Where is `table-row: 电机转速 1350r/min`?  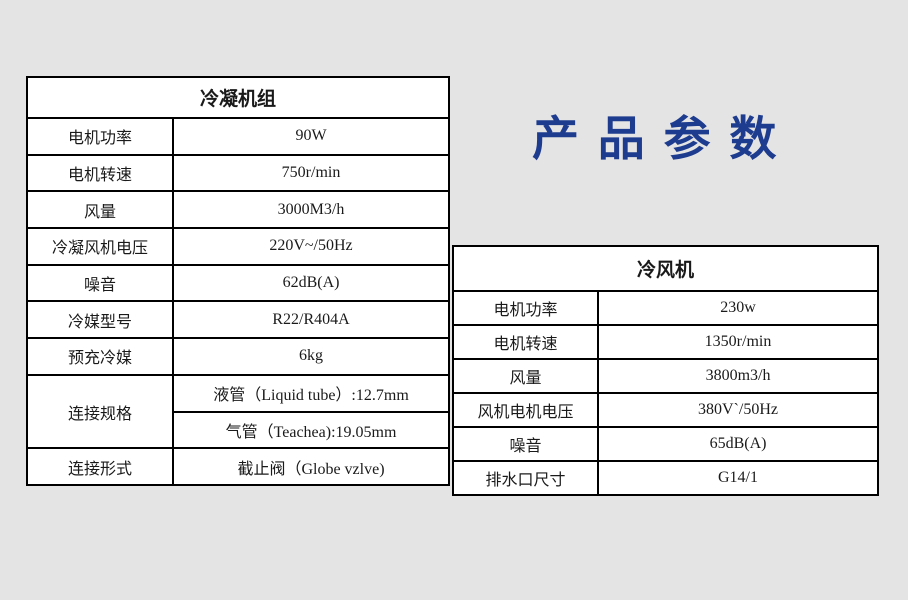 table-row: 电机转速 1350r/min is located at coordinates (666, 342).